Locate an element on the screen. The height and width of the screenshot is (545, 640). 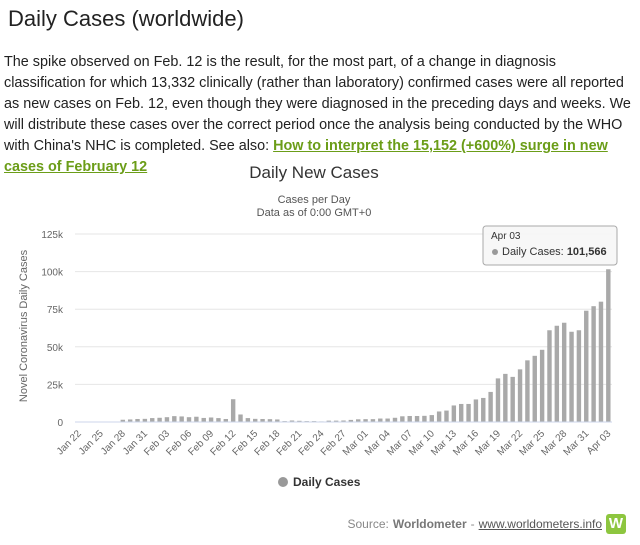
chart-legend: Daily Cases is located at coordinates (319, 482).